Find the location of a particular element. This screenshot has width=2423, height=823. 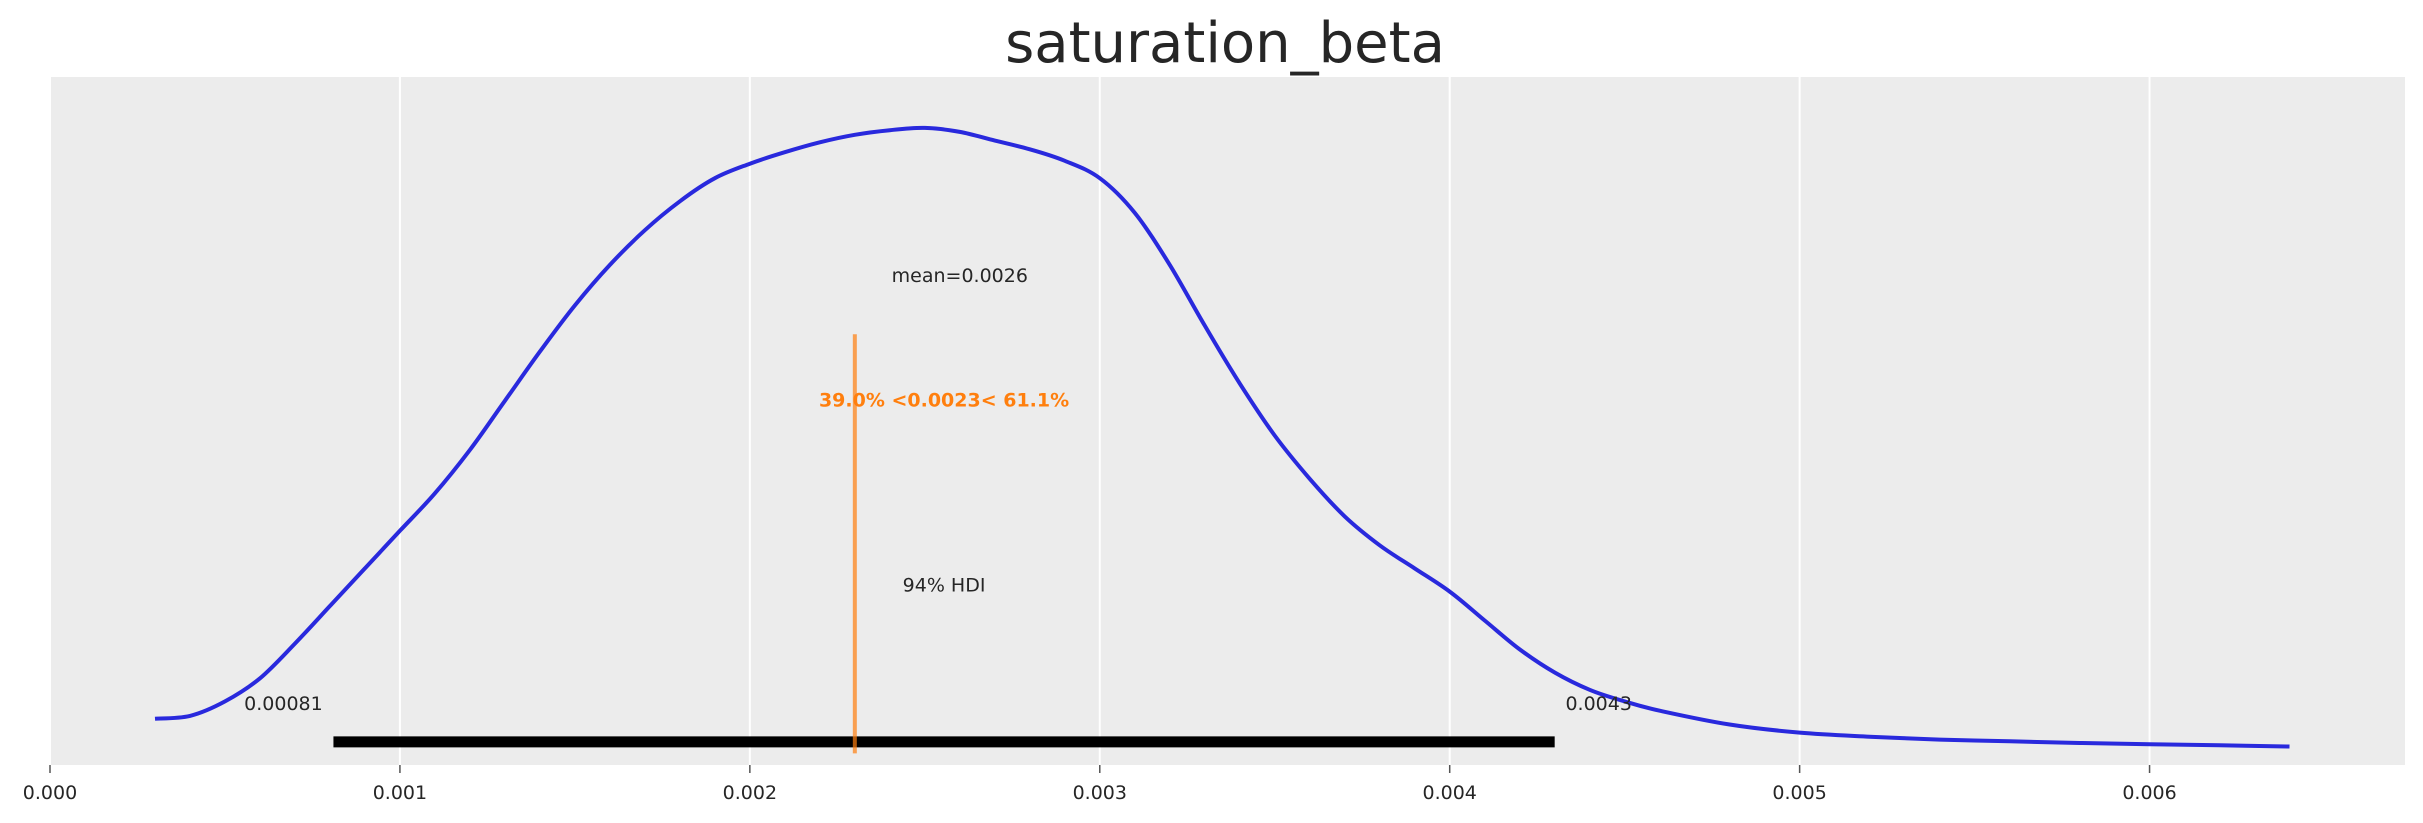

hdi-high-label: 0.0043 is located at coordinates (1598, 704).